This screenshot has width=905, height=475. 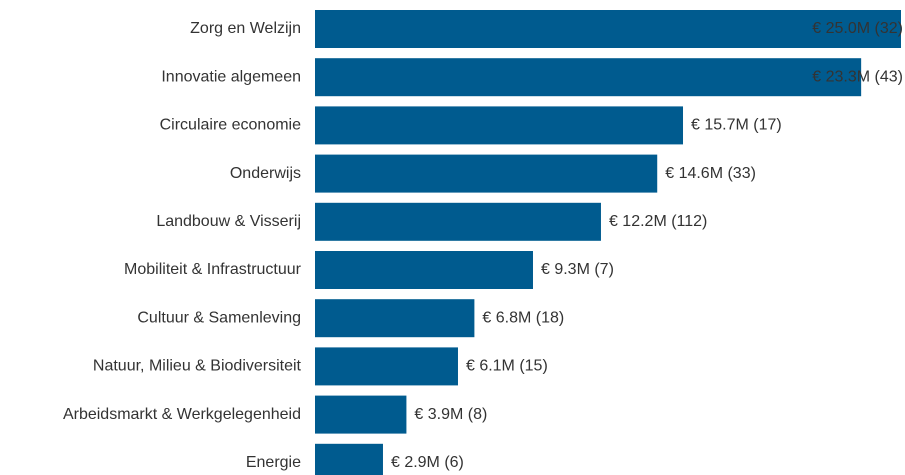 I want to click on category-label: Zorg en Welzijn, so click(x=245, y=28).